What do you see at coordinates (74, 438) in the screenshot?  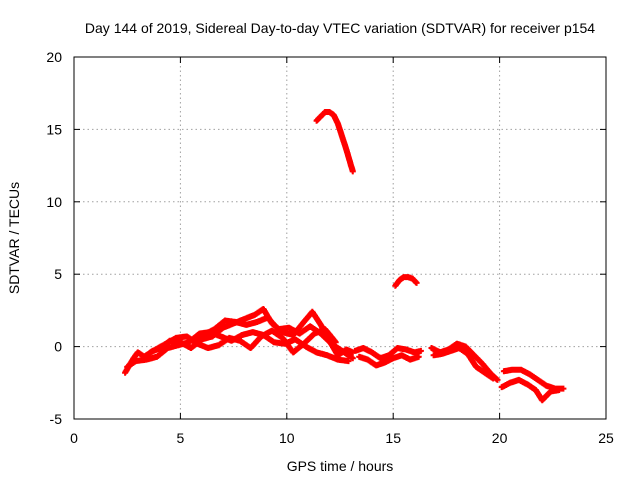 I see `x-tick-label: 0` at bounding box center [74, 438].